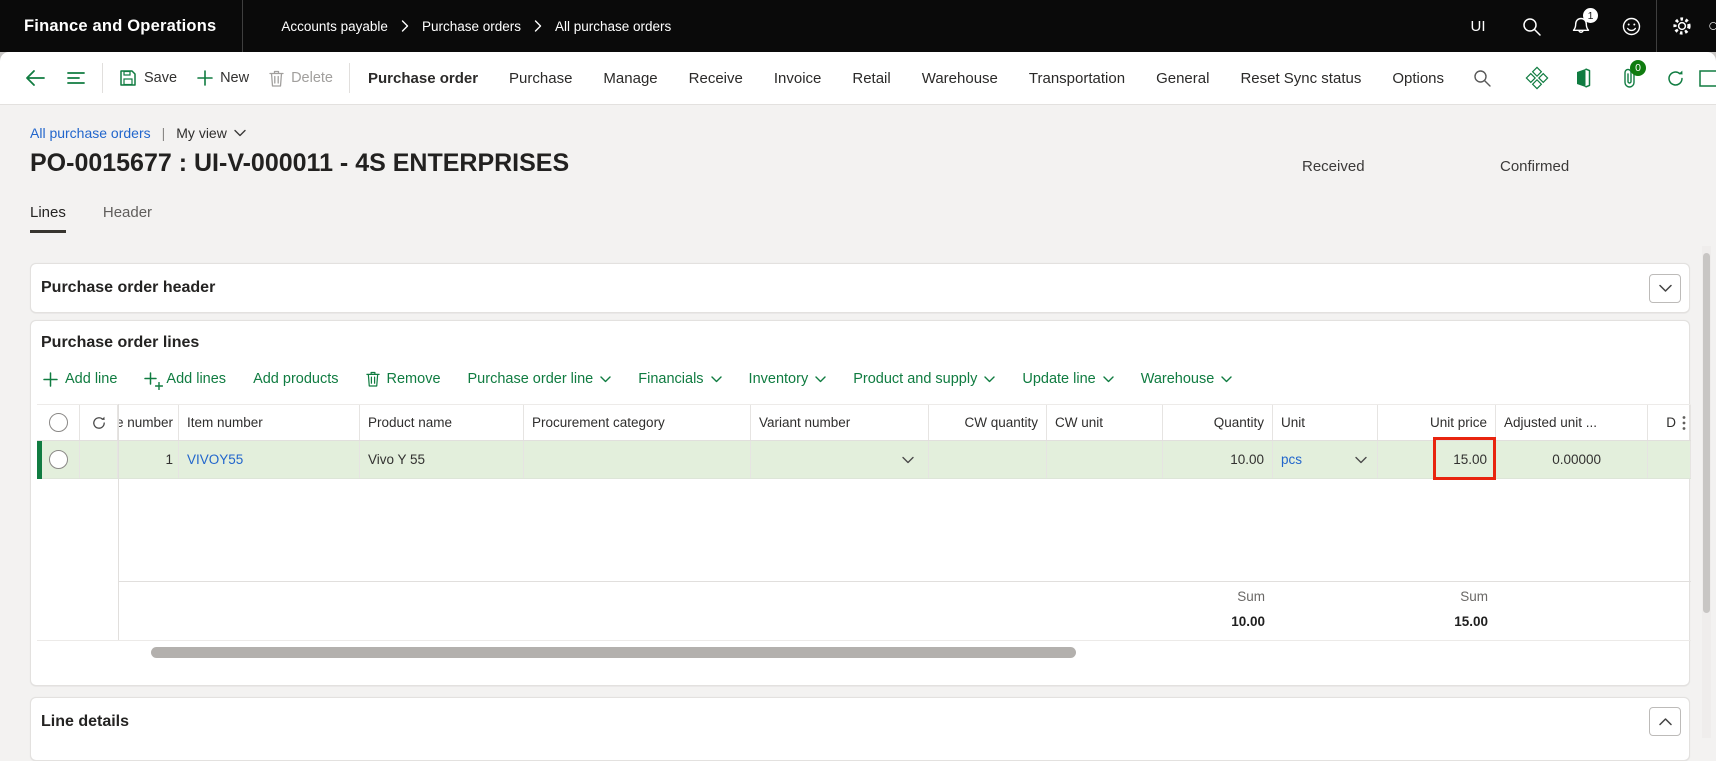 This screenshot has height=761, width=1716. I want to click on delete-button: Delete, so click(301, 78).